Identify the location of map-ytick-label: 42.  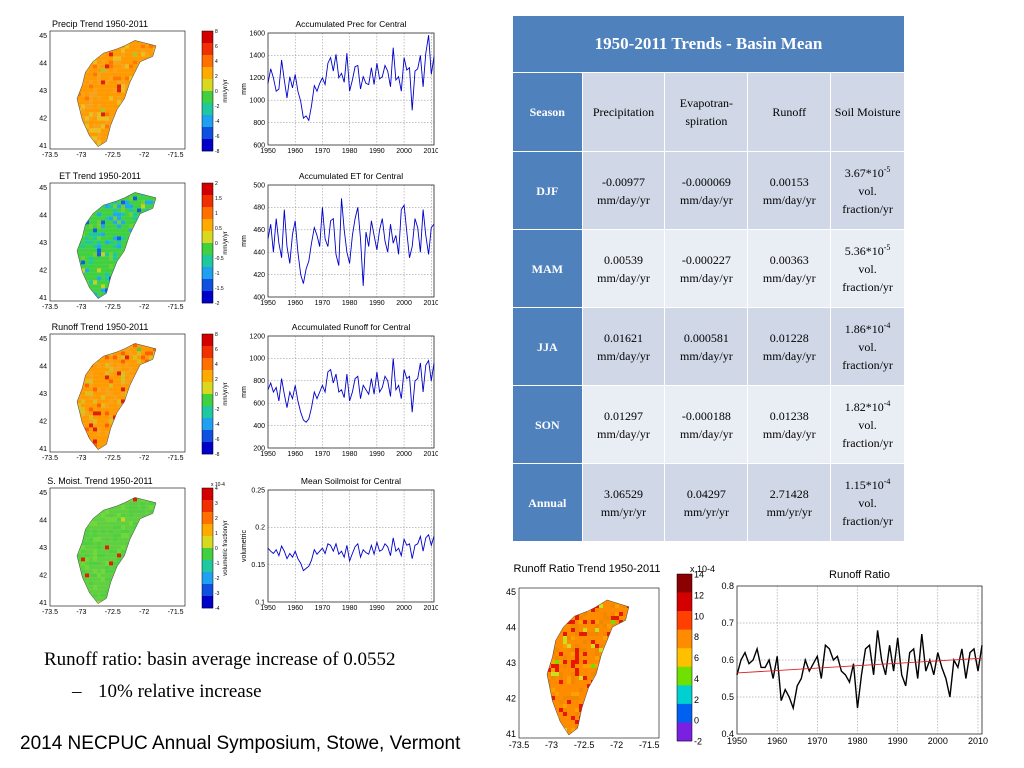
(511, 699).